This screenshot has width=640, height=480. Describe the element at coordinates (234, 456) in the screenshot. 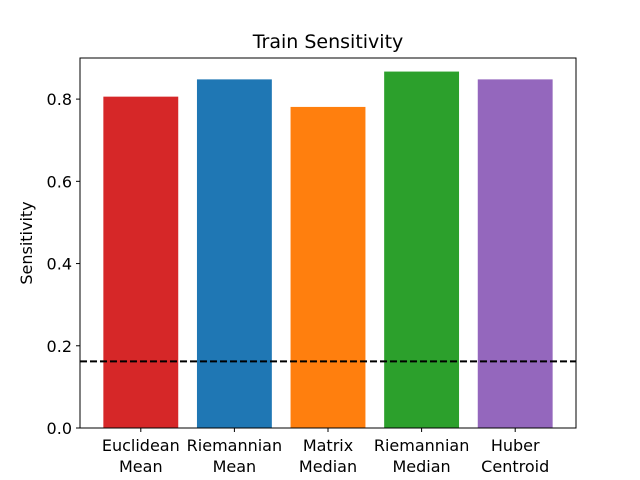

I see `x-tick-label: Riemannian Mean` at that location.